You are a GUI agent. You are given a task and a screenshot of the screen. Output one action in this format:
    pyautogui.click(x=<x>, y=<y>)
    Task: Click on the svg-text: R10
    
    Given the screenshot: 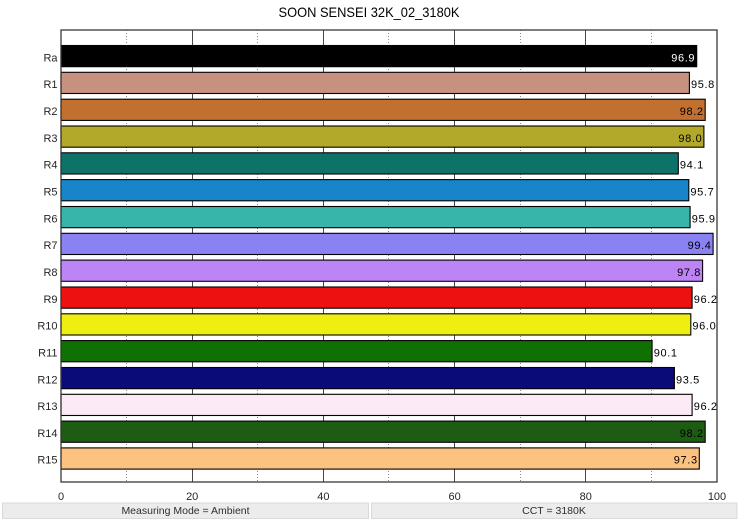 What is the action you would take?
    pyautogui.click(x=47, y=327)
    